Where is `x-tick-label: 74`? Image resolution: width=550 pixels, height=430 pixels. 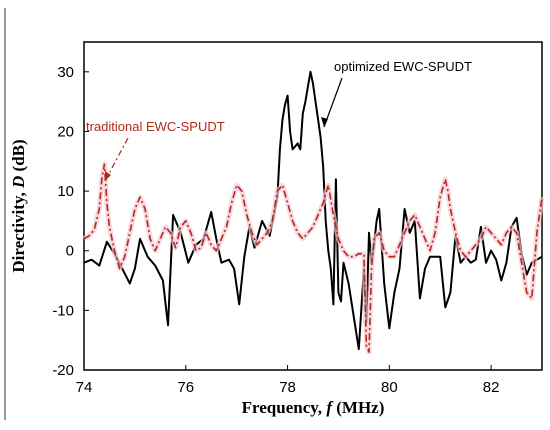
x-tick-label: 74 is located at coordinates (84, 387).